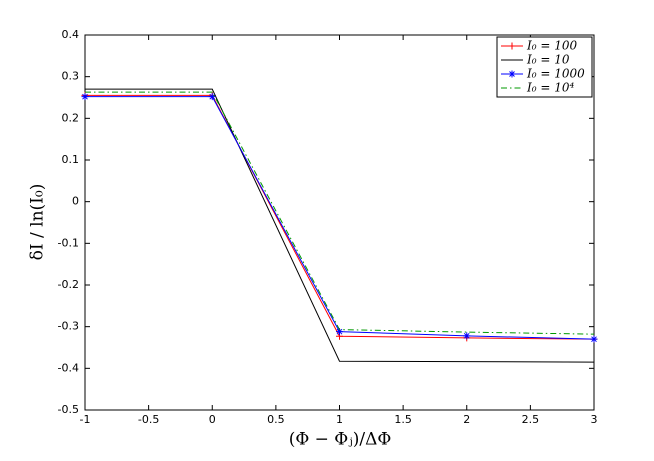 This screenshot has height=461, width=654. I want to click on x-tick-label: 2, so click(466, 419).